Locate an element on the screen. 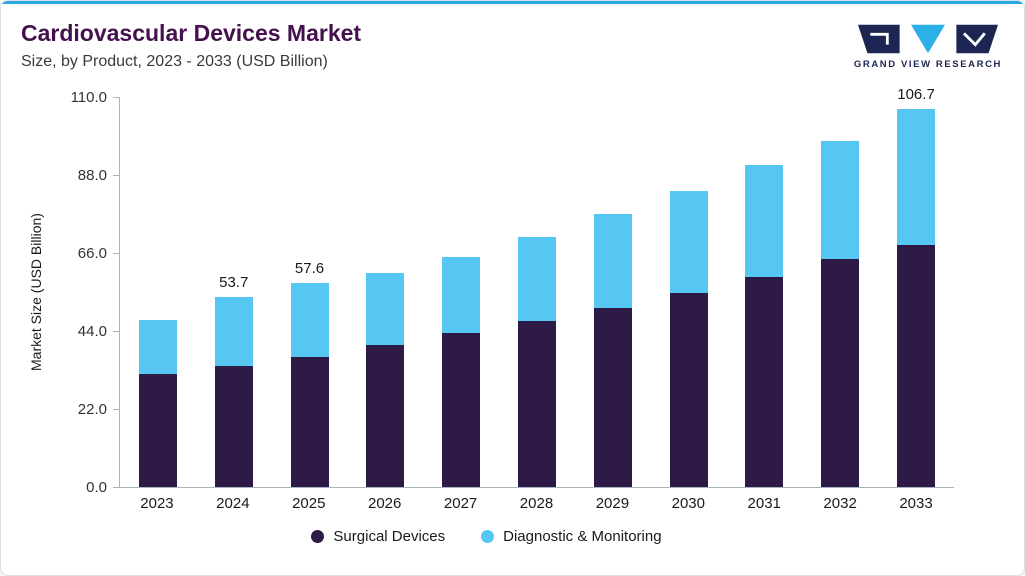  x-axis-label-2029: 2029 is located at coordinates (612, 503).